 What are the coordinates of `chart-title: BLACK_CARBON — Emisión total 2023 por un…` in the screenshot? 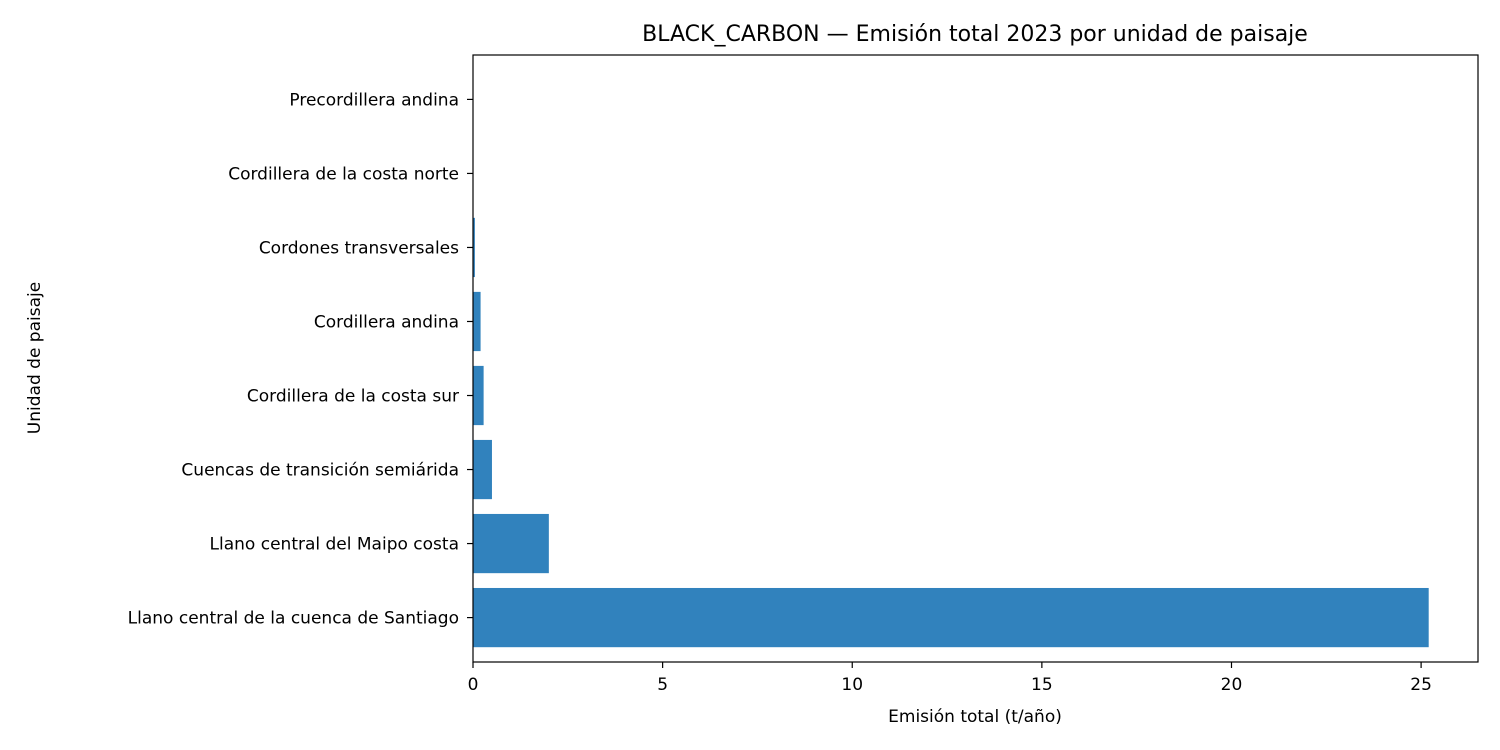 It's located at (975, 34).